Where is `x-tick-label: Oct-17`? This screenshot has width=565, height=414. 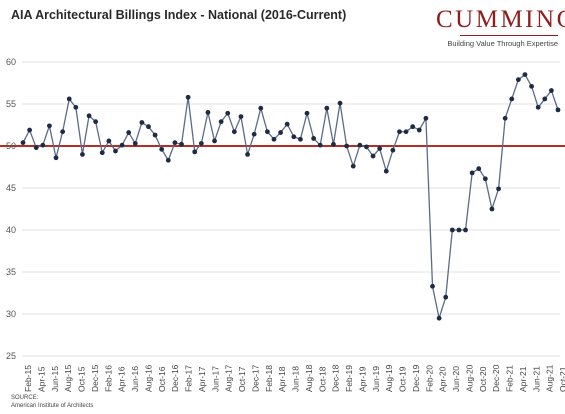 x-tick-label: Oct-17 is located at coordinates (242, 379).